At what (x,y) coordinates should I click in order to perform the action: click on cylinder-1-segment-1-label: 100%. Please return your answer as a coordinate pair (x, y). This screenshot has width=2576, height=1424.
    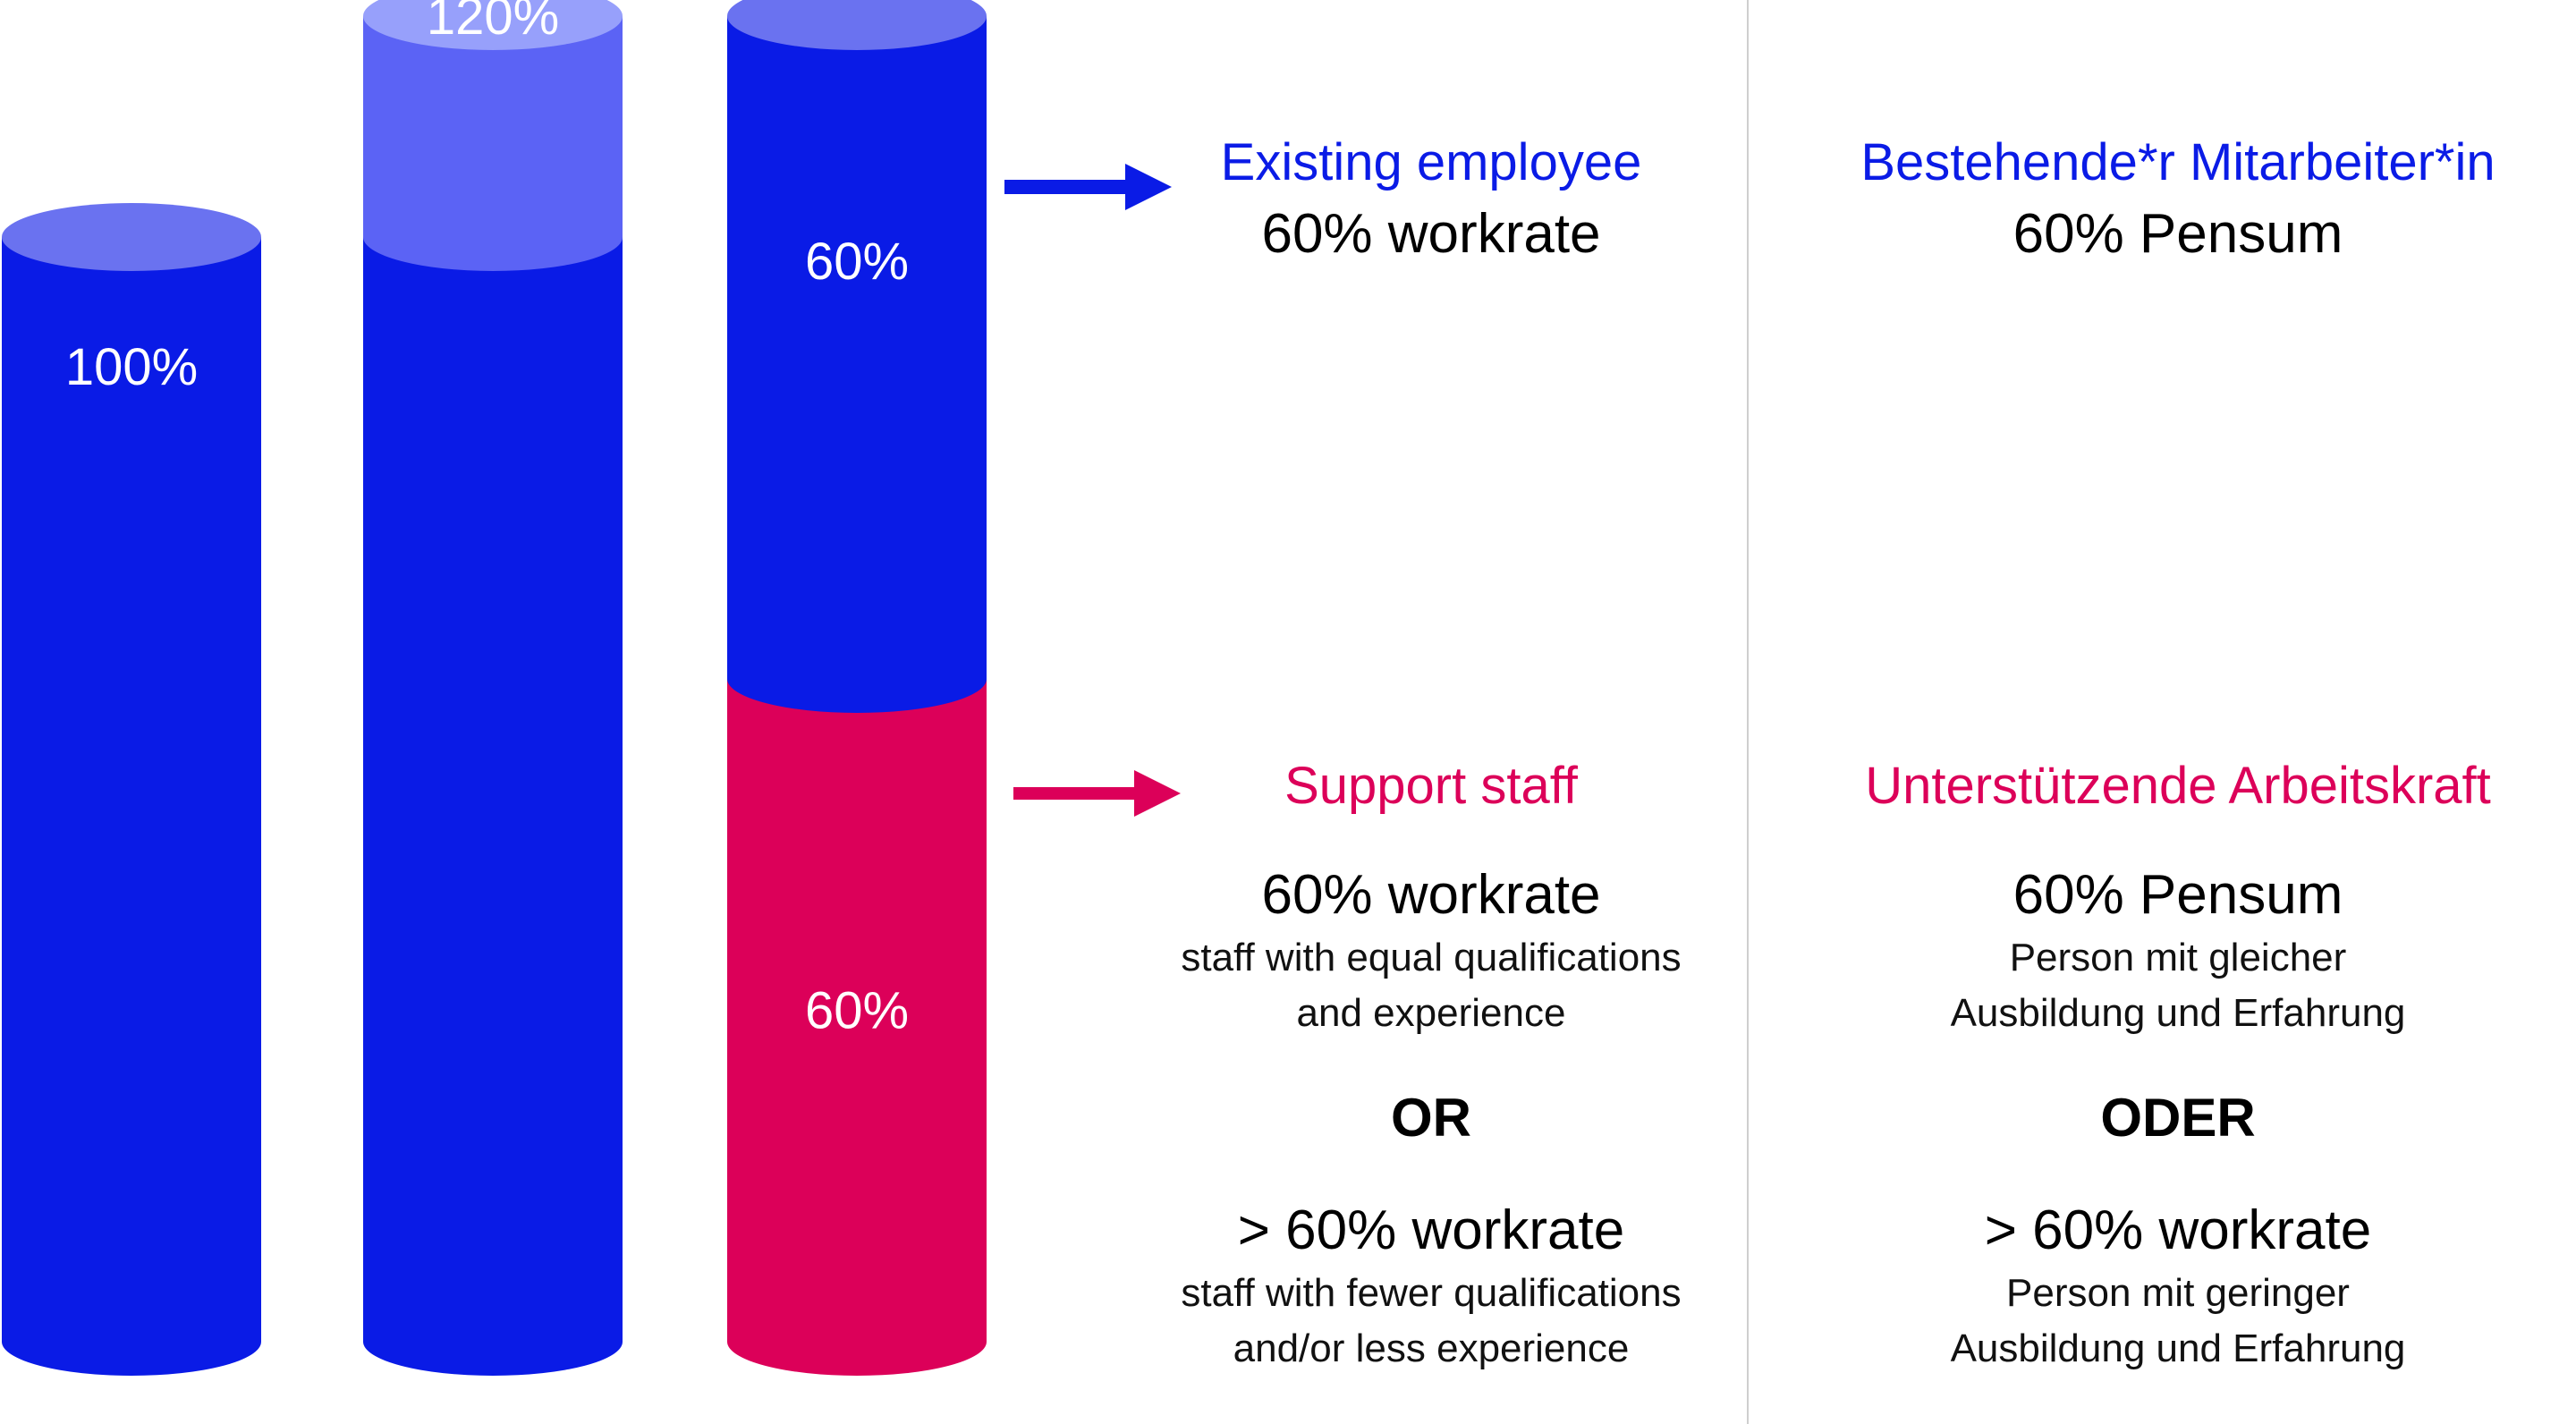
    Looking at the image, I should click on (131, 367).